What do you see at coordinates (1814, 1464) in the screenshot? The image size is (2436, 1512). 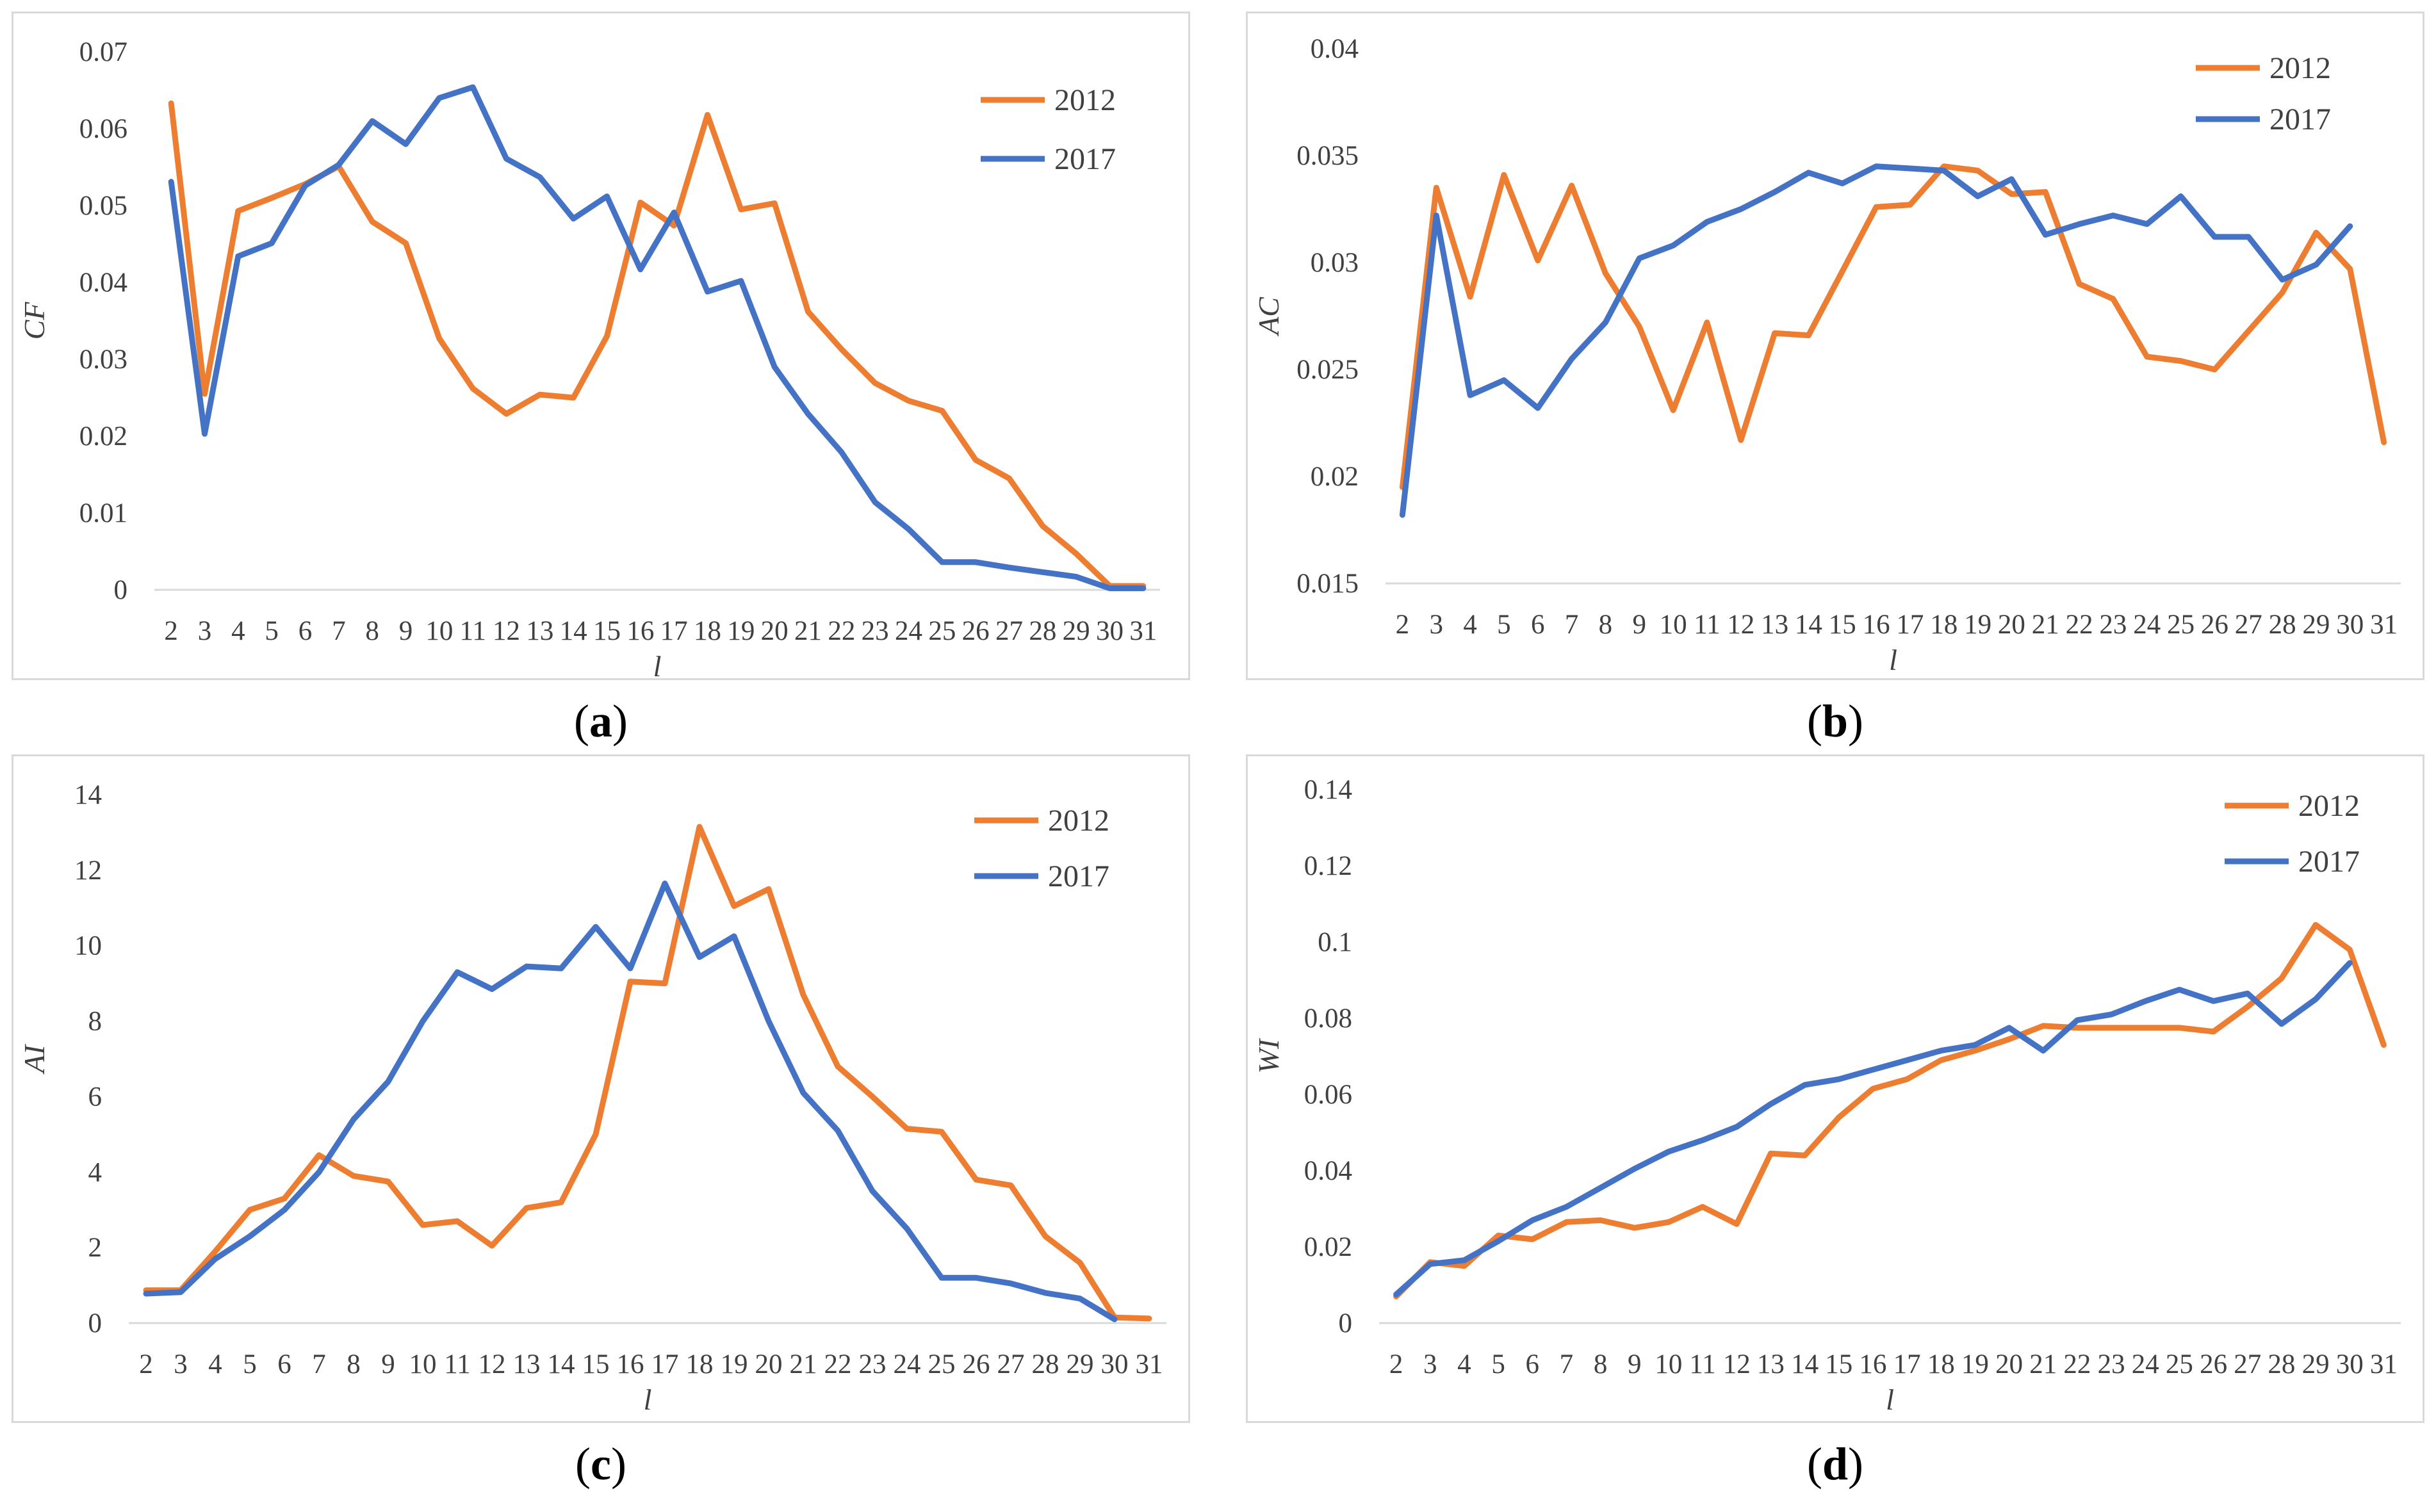 I see `caption-d-open: (` at bounding box center [1814, 1464].